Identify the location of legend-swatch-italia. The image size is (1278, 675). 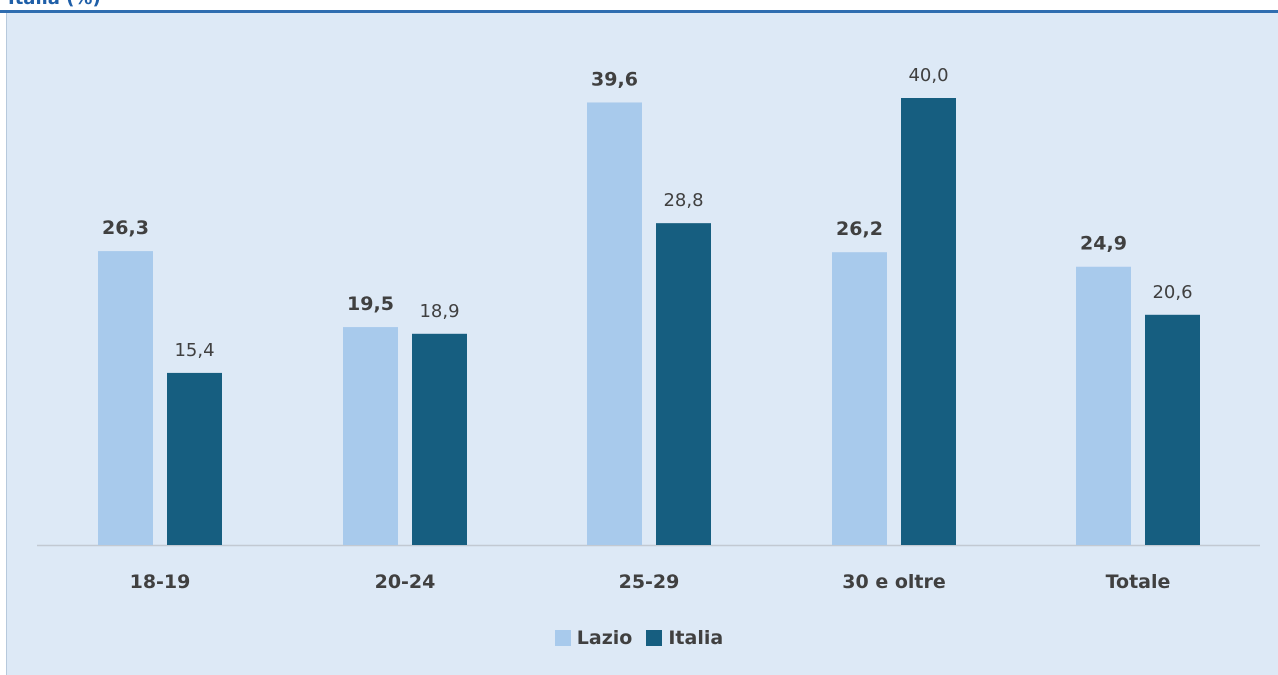
(654, 638).